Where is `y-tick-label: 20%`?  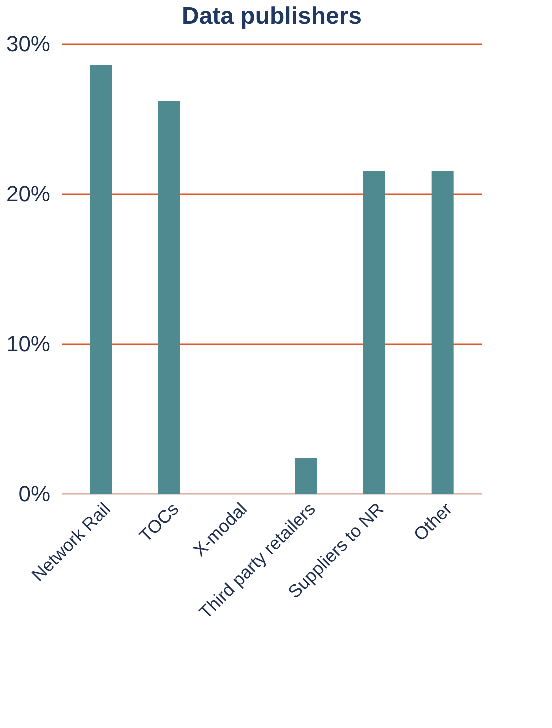 y-tick-label: 20% is located at coordinates (28, 194).